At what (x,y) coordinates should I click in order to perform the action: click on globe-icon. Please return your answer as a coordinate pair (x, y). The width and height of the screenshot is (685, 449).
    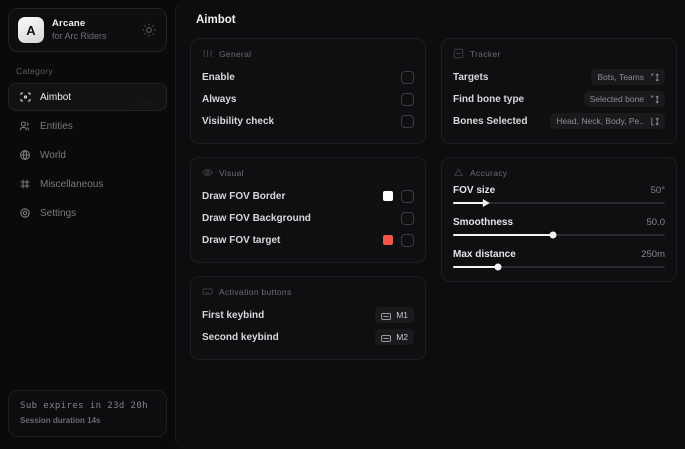
    Looking at the image, I should click on (25, 155).